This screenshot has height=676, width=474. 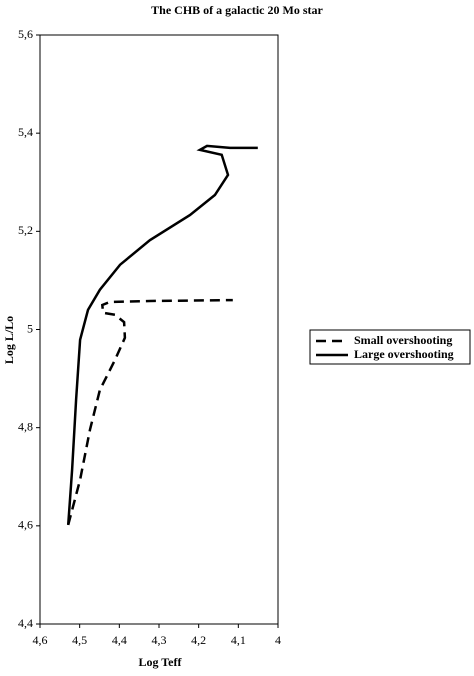 What do you see at coordinates (149, 412) in the screenshot?
I see `series-line` at bounding box center [149, 412].